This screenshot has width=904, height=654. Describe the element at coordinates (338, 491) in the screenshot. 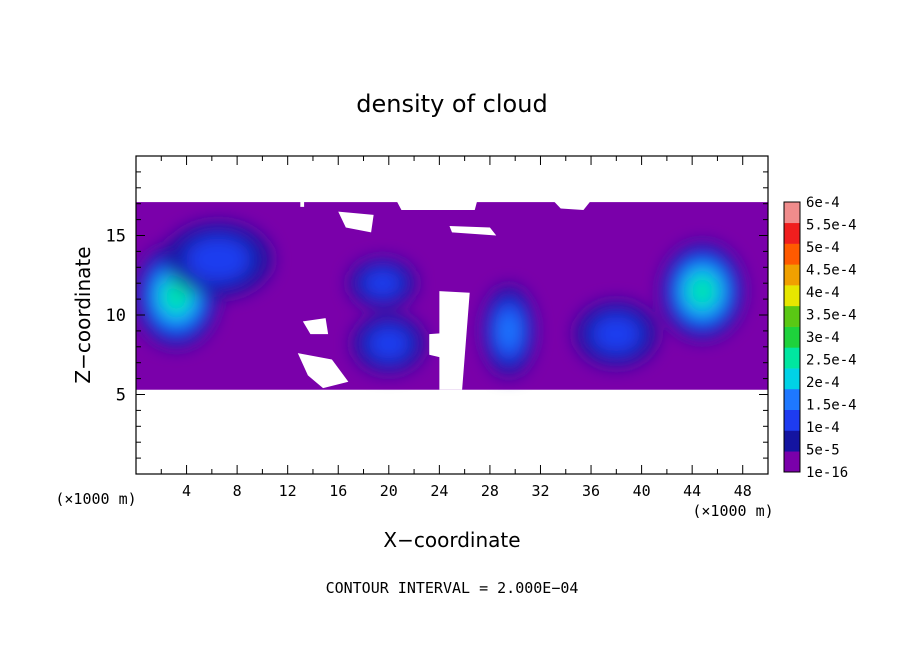

I see `x-tick-label: 16` at that location.